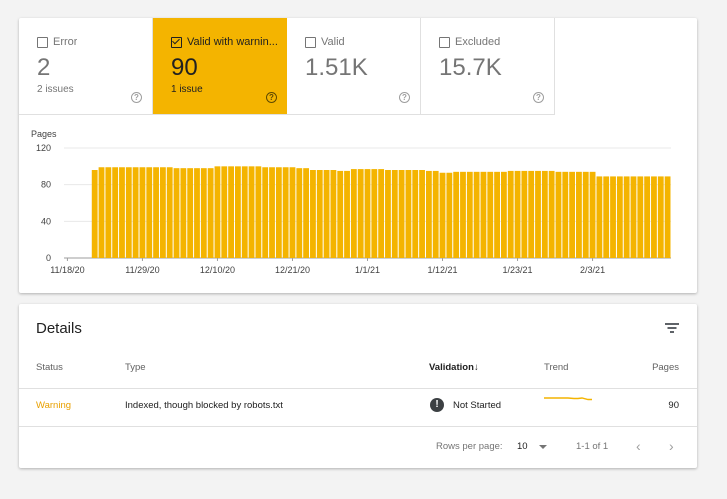 This screenshot has height=499, width=727. I want to click on rows-per-page-select: 10, so click(522, 446).